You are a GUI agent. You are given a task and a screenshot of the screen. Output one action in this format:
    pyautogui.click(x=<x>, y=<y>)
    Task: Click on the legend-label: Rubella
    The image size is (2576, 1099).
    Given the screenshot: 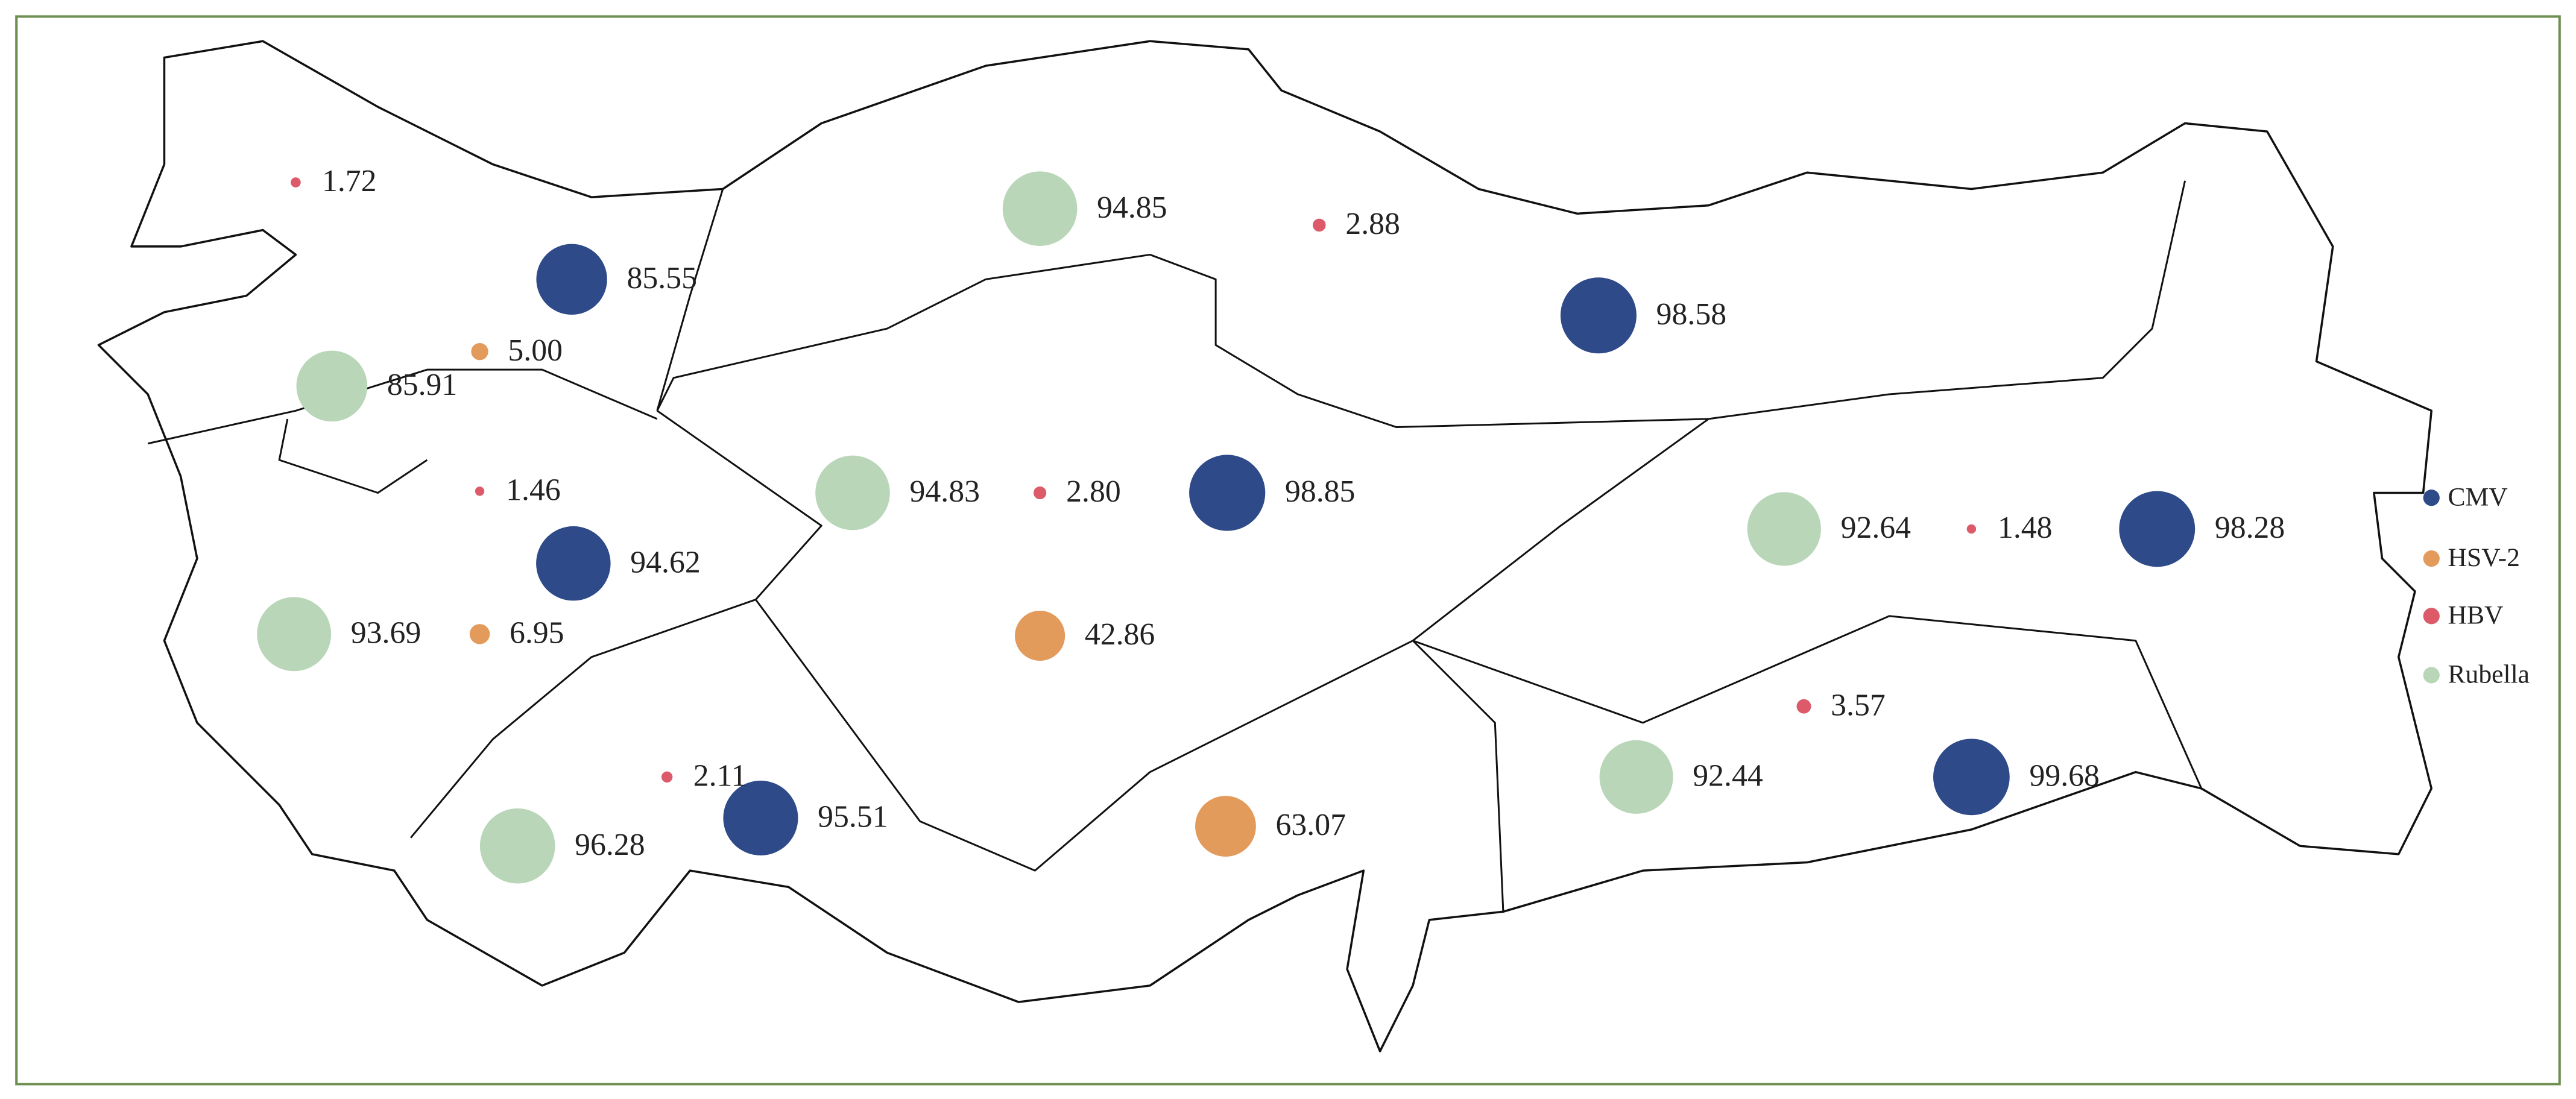 What is the action you would take?
    pyautogui.click(x=2489, y=674)
    